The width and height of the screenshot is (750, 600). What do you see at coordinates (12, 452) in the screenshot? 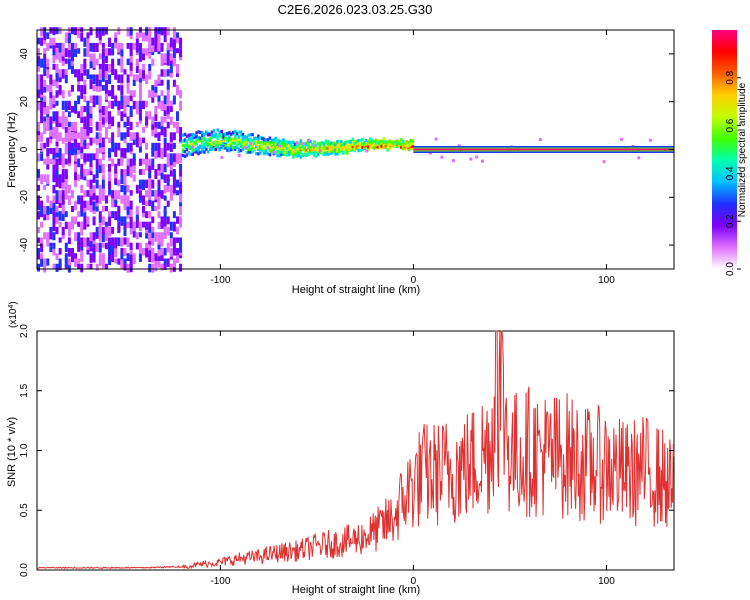
I see `snr-y-label: SNR (10 * v/v)` at bounding box center [12, 452].